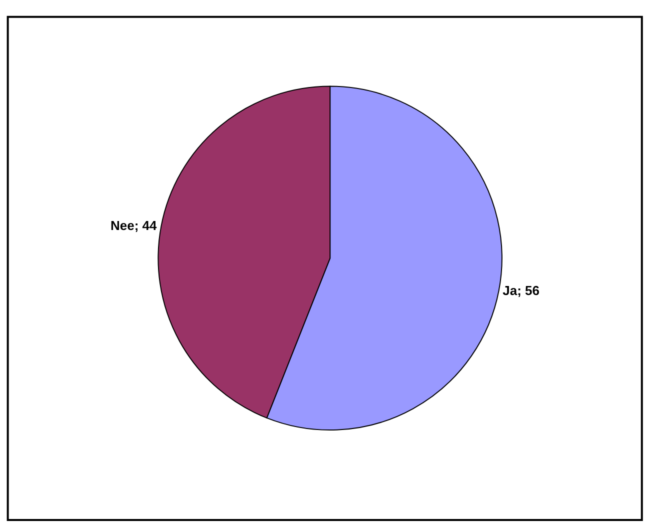 Image resolution: width=651 pixels, height=529 pixels. Describe the element at coordinates (134, 226) in the screenshot. I see `slice-label: Nee; 44` at that location.